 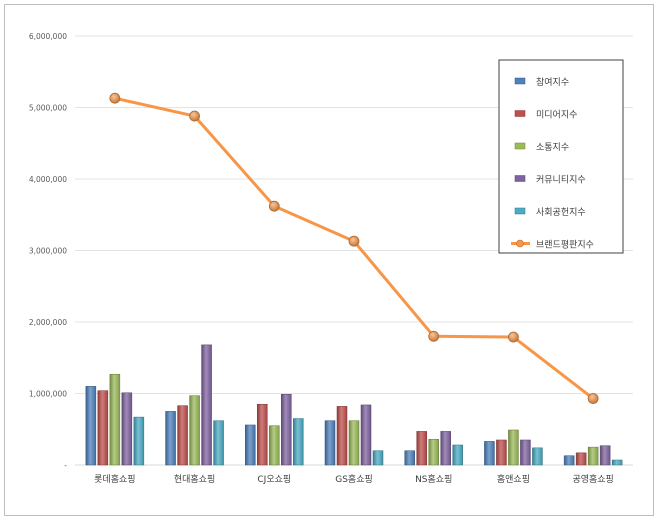 What do you see at coordinates (48, 394) in the screenshot?
I see `y-tick-label: 1,000,000` at bounding box center [48, 394].